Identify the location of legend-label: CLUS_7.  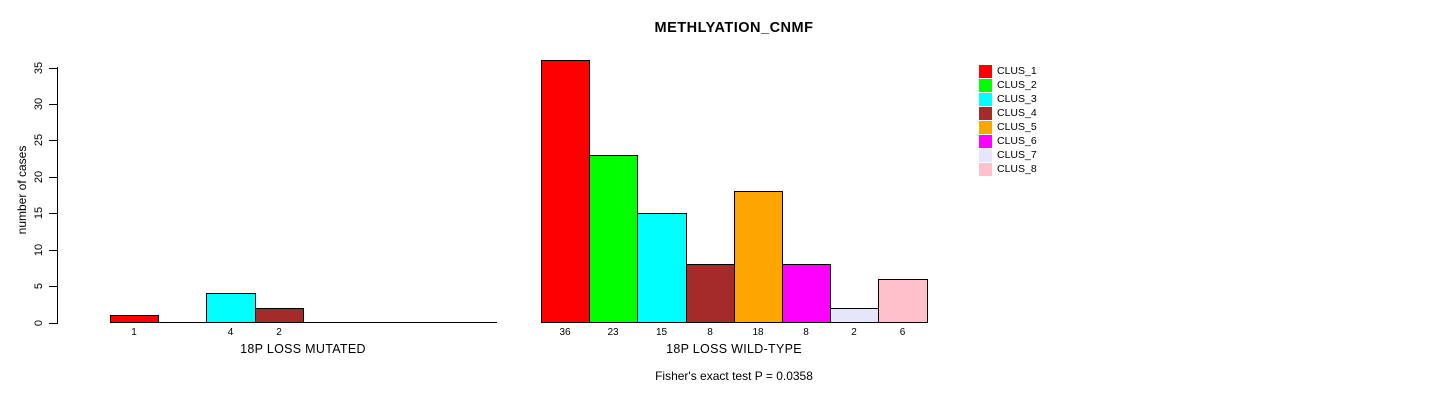
(1017, 154).